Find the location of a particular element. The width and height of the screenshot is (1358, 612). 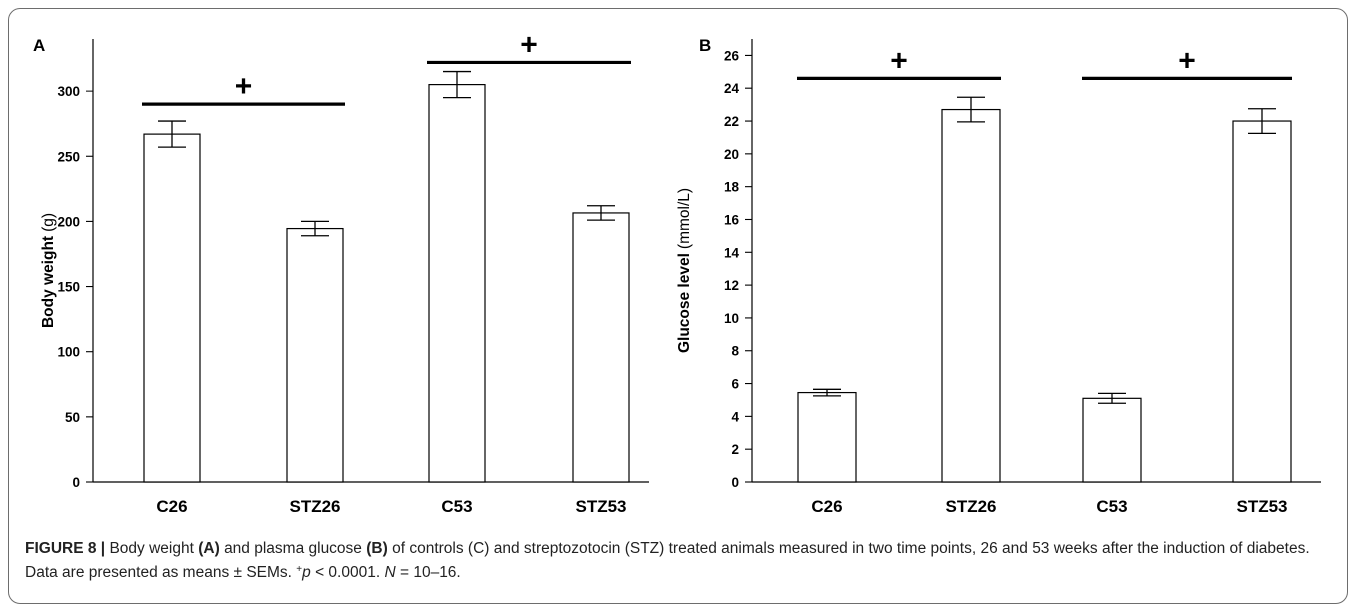

y-tick-label: 300 is located at coordinates (68, 91).